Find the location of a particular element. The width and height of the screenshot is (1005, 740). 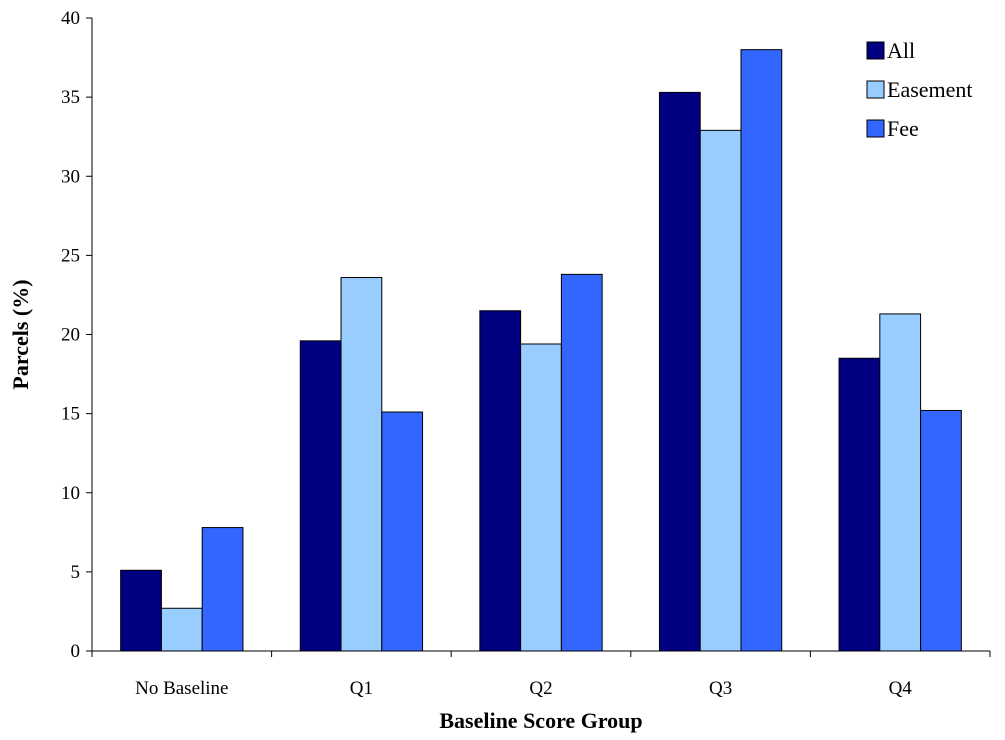

y-tick-label: 0 is located at coordinates (76, 651).